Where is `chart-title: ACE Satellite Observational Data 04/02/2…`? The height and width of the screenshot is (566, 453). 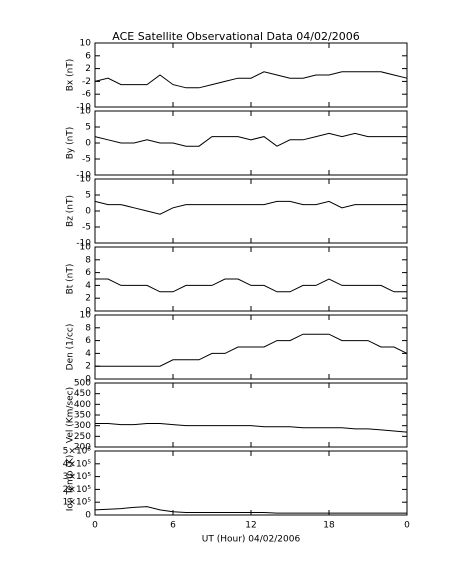
chart-title: ACE Satellite Observational Data 04/02/2… is located at coordinates (235, 36).